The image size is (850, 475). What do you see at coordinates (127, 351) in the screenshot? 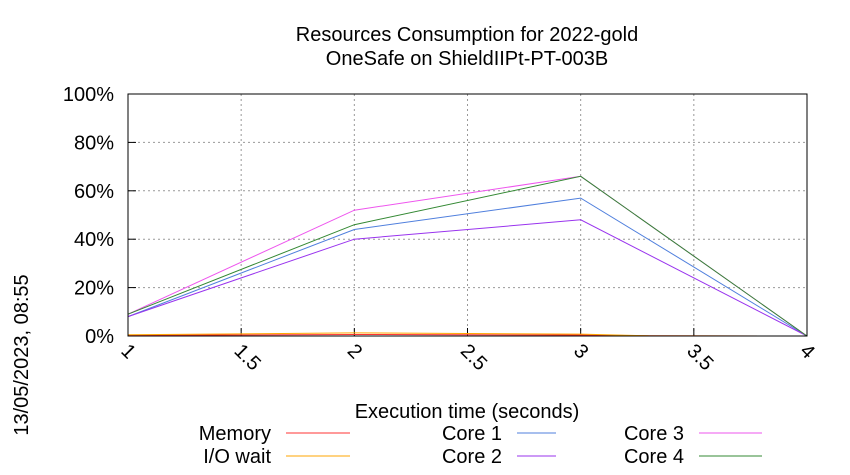
I see `x-tick-label: 1` at bounding box center [127, 351].